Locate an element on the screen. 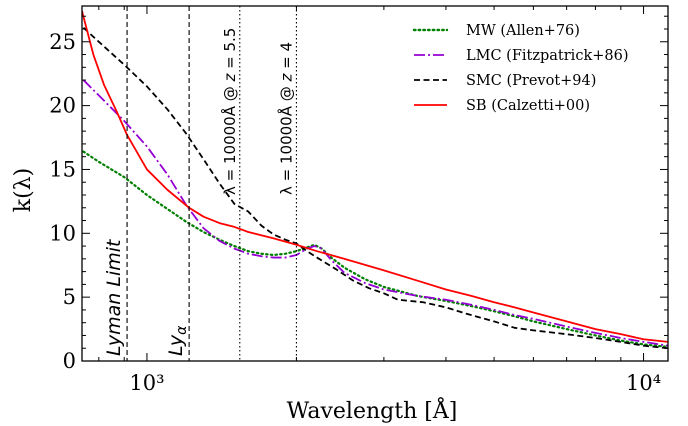  x-tick-label-0: 10³ is located at coordinates (146, 383).